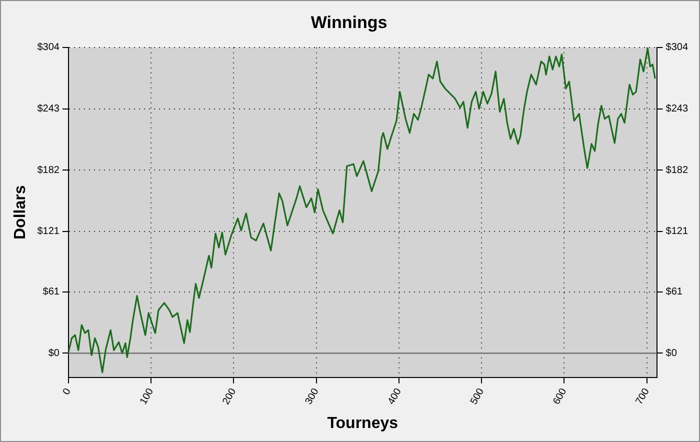 Image resolution: width=700 pixels, height=442 pixels. I want to click on y-tick-label: $61, so click(51, 292).